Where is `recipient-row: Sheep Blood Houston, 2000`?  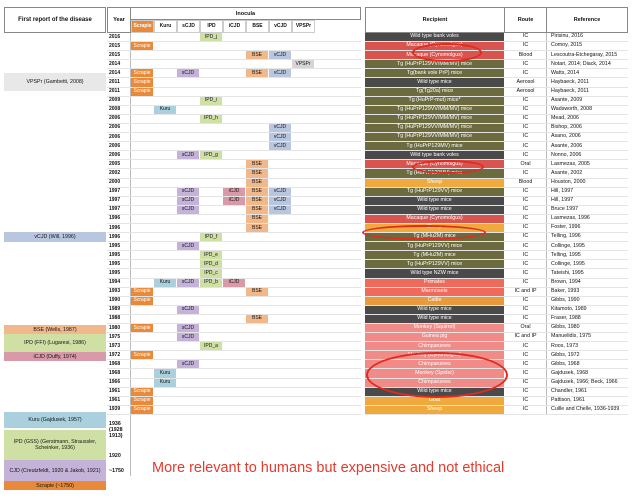 recipient-row: Sheep Blood Houston, 2000 is located at coordinates (496, 183).